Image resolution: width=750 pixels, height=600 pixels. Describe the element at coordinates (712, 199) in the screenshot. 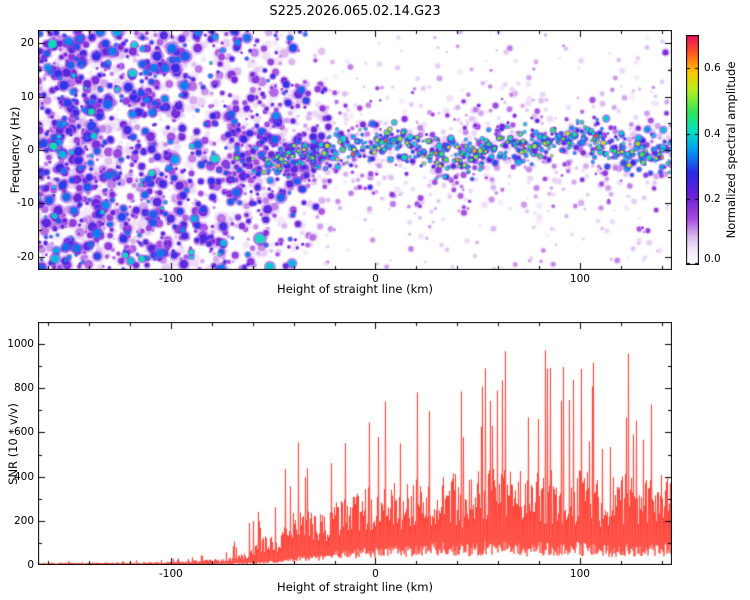

I see `tick-label: 0.2` at that location.